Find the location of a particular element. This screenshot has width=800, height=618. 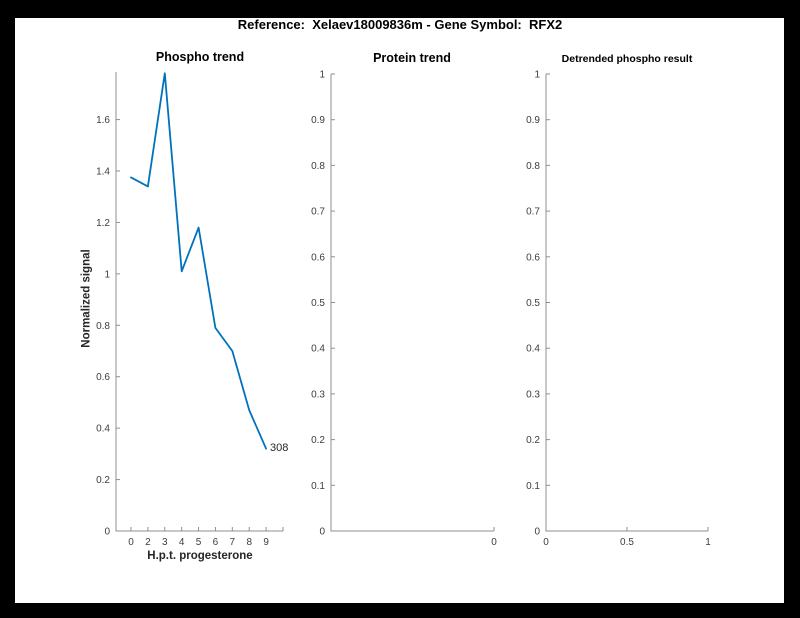

series-end-annotation: 308 is located at coordinates (279, 448).